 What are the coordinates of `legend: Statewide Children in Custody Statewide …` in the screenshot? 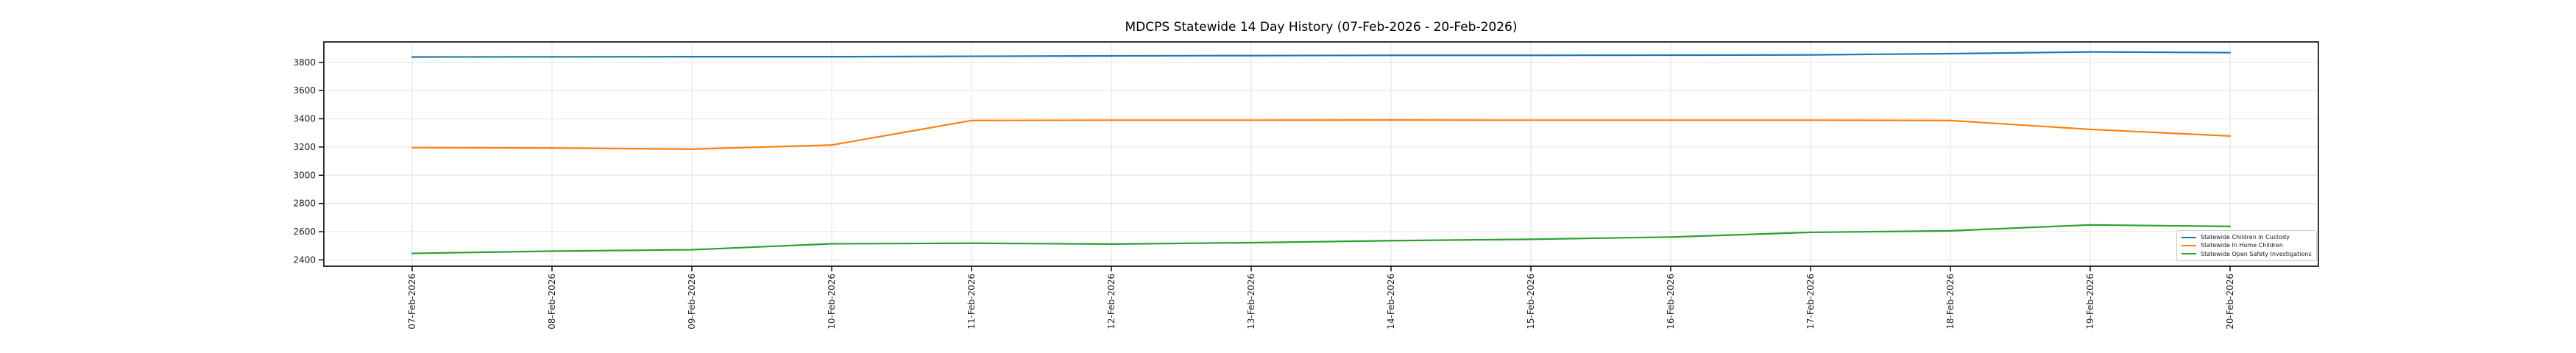 It's located at (2246, 245).